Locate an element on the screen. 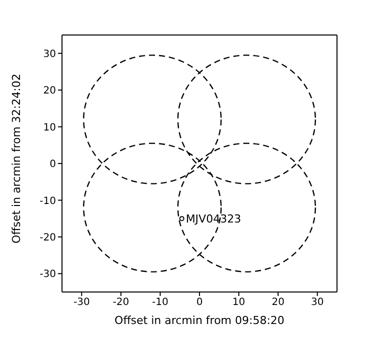 Image resolution: width=374 pixels, height=340 pixels. y-tick-label: -30 is located at coordinates (48, 274).